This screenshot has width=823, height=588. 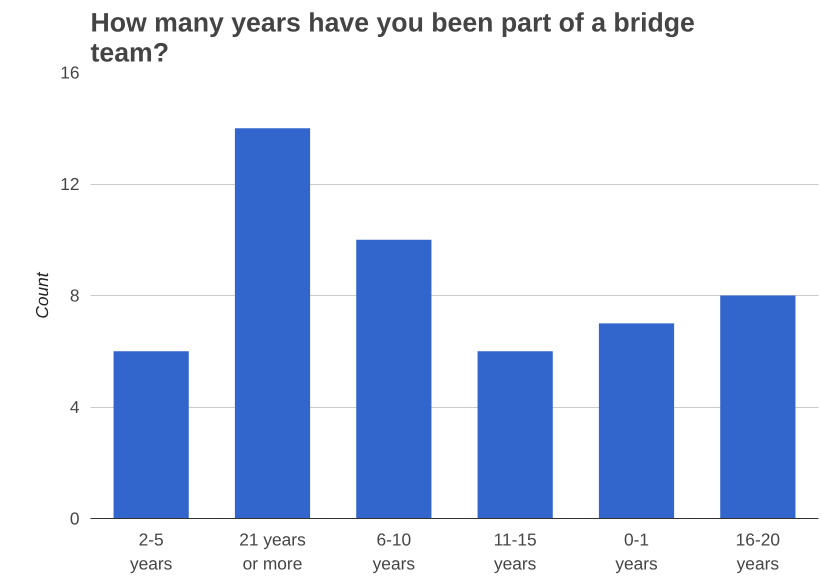 I want to click on x-tick-label: 16-20 years, so click(x=758, y=552).